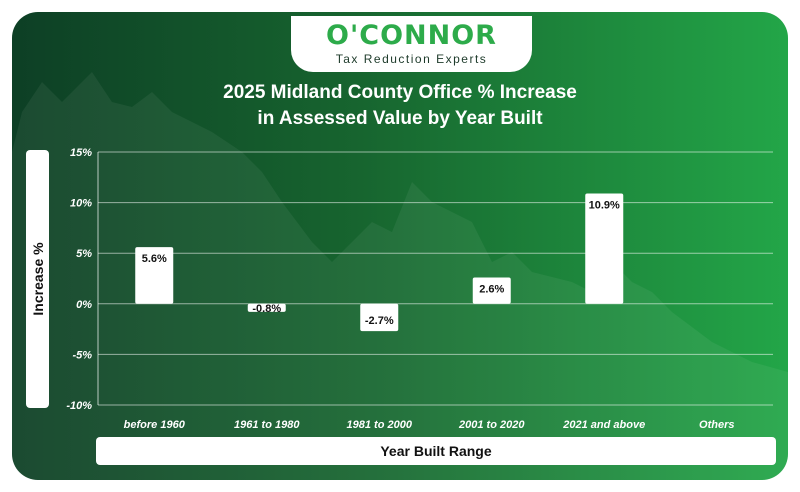 The height and width of the screenshot is (492, 800). I want to click on x-tick-label: 2001 to 2020, so click(491, 425).